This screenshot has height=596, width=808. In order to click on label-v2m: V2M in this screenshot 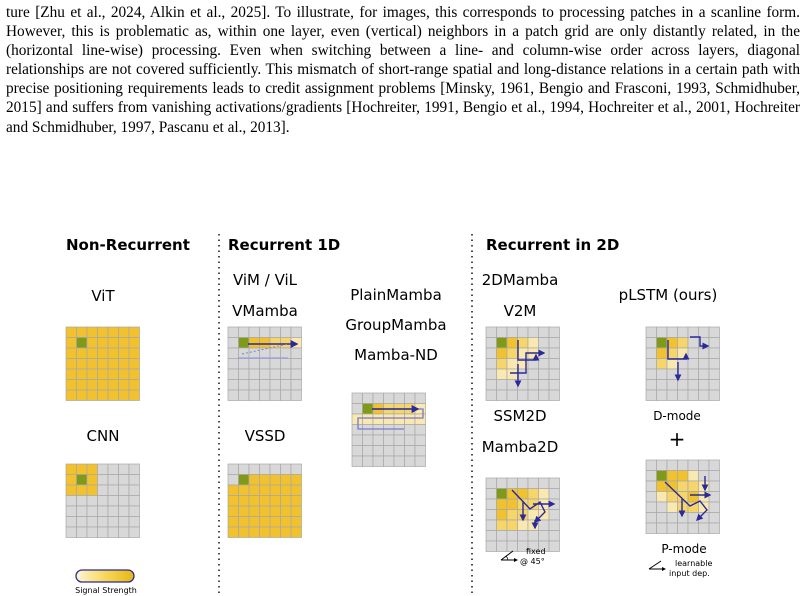, I will do `click(520, 311)`.